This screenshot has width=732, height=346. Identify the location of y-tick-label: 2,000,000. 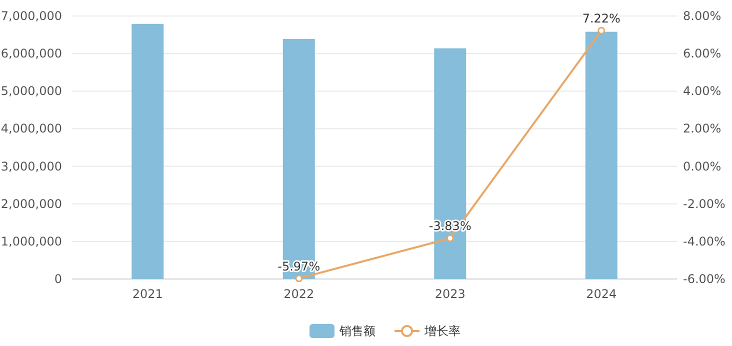
(31, 203).